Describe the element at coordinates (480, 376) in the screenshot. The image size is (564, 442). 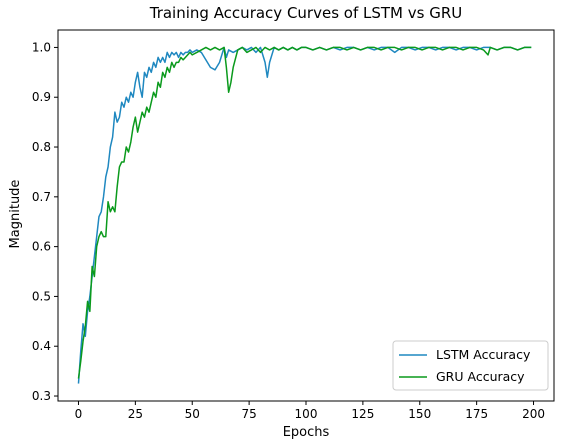
I see `legend-label-gru: GRU Accuracy` at that location.